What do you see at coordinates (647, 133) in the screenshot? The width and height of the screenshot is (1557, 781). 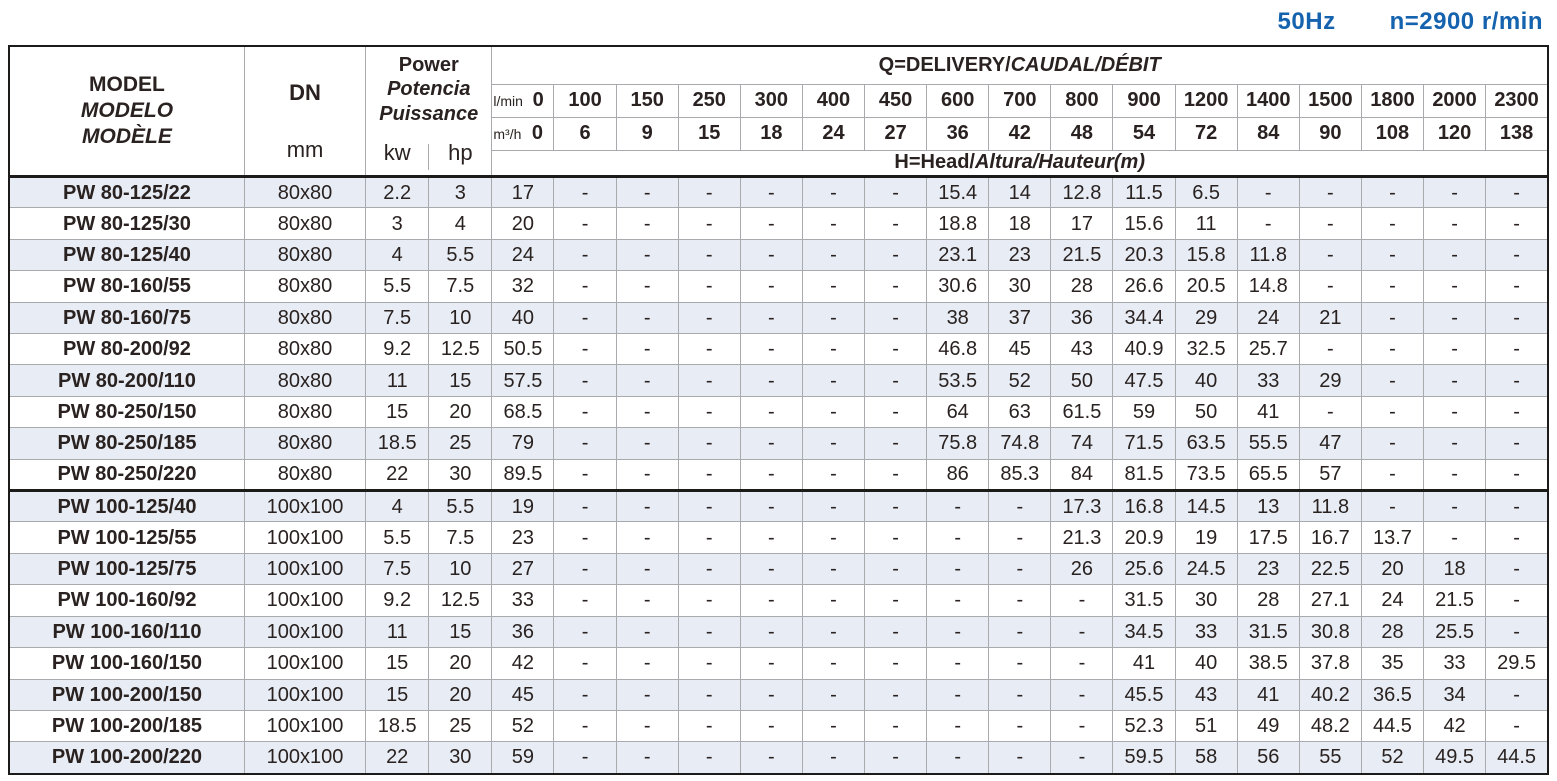 I see `flow-m3h-cell: 9` at bounding box center [647, 133].